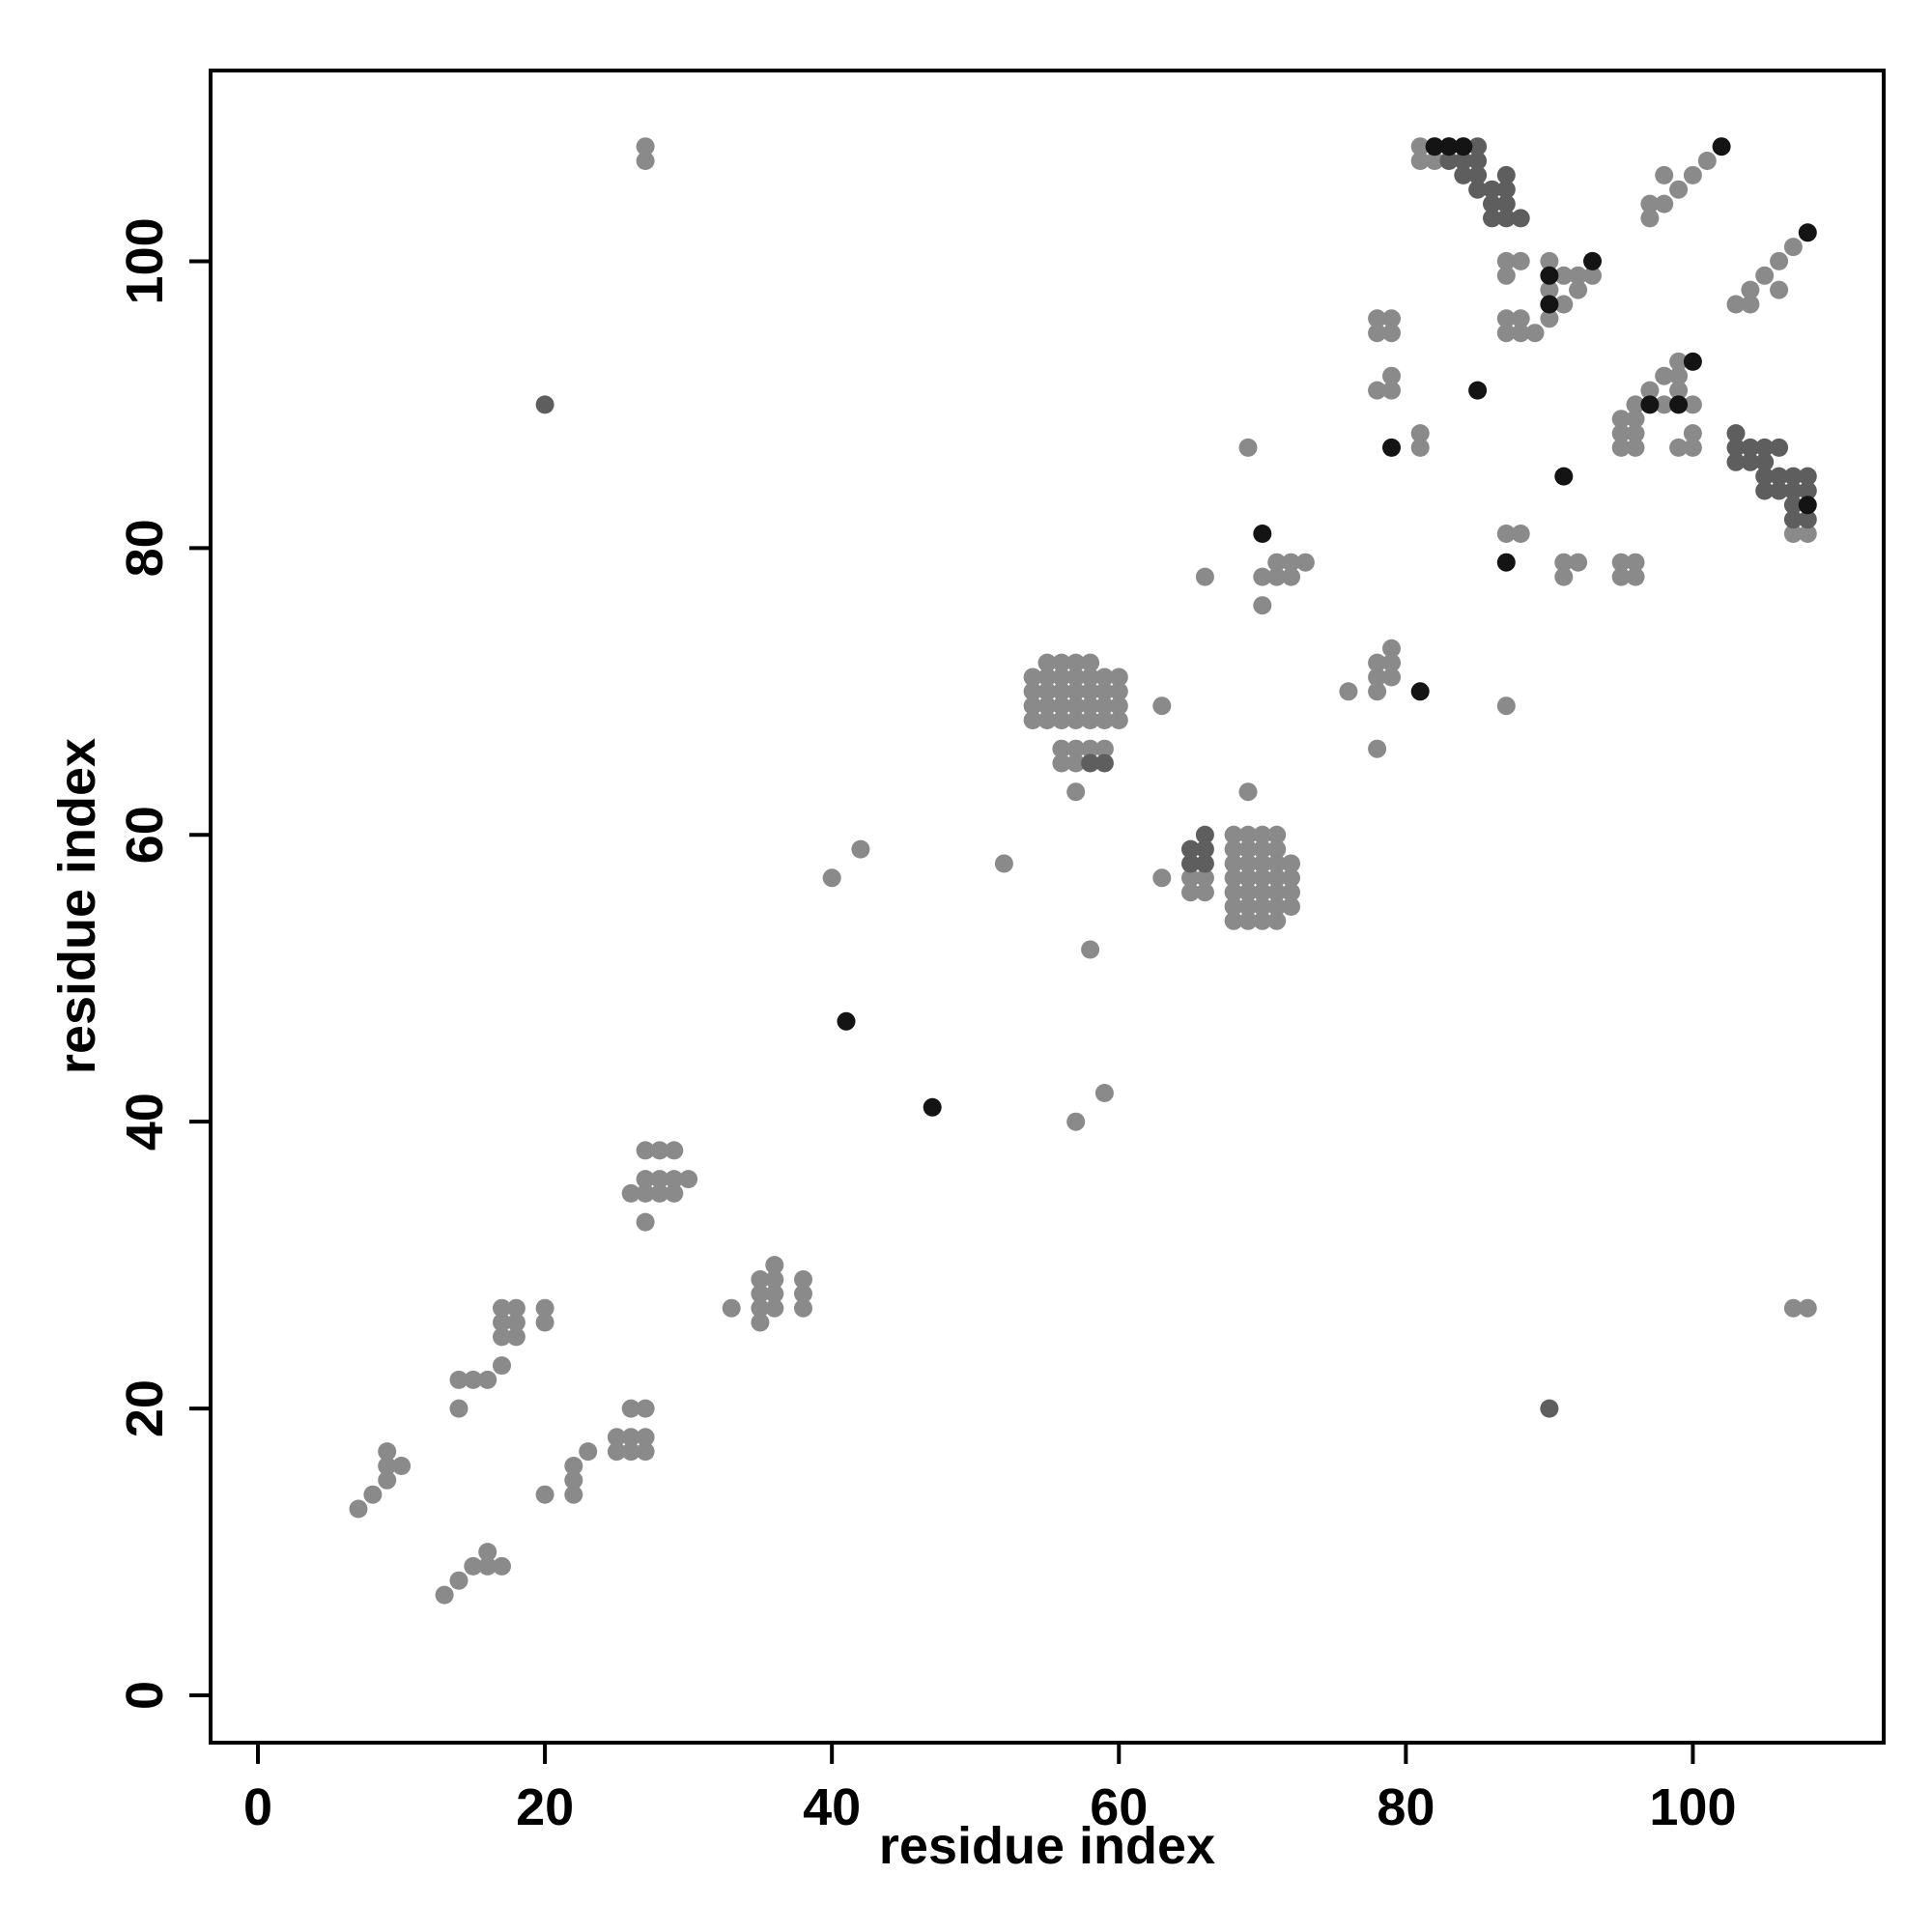 Image resolution: width=1932 pixels, height=1932 pixels. Describe the element at coordinates (145, 1408) in the screenshot. I see `y-tick-label: 20` at that location.